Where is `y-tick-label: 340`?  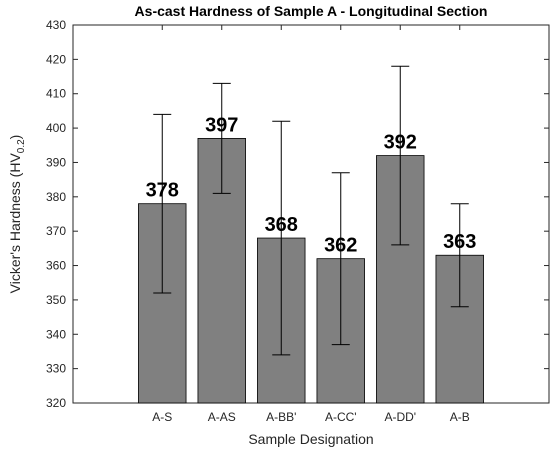 y-tick-label: 340 is located at coordinates (56, 334).